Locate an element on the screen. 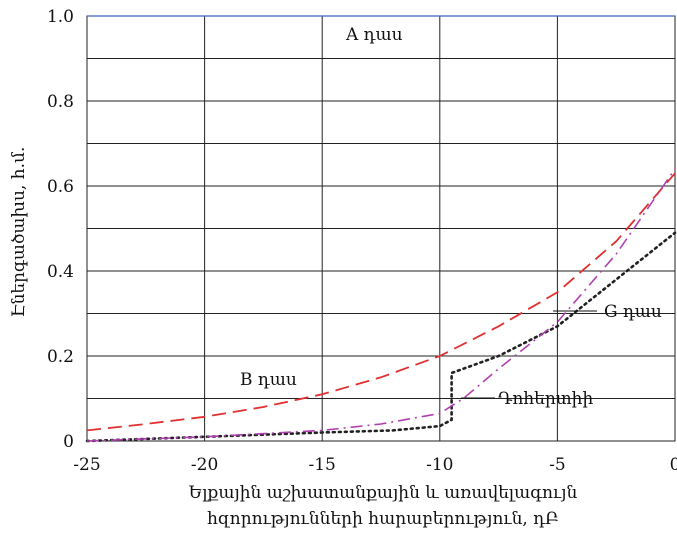 The width and height of the screenshot is (677, 533). y-tick-label: 0.2 is located at coordinates (60, 357).